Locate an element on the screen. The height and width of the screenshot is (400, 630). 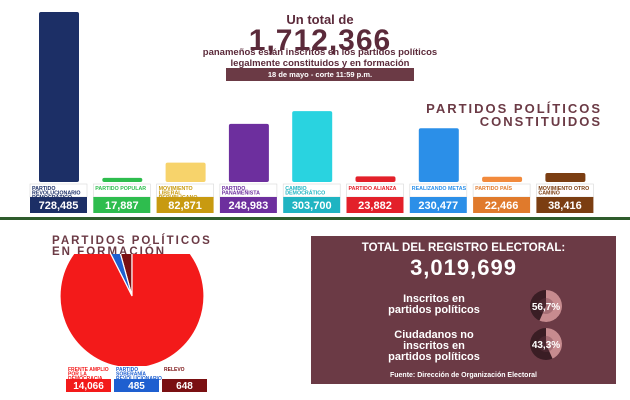
value-label: 303,700 is located at coordinates (312, 206).